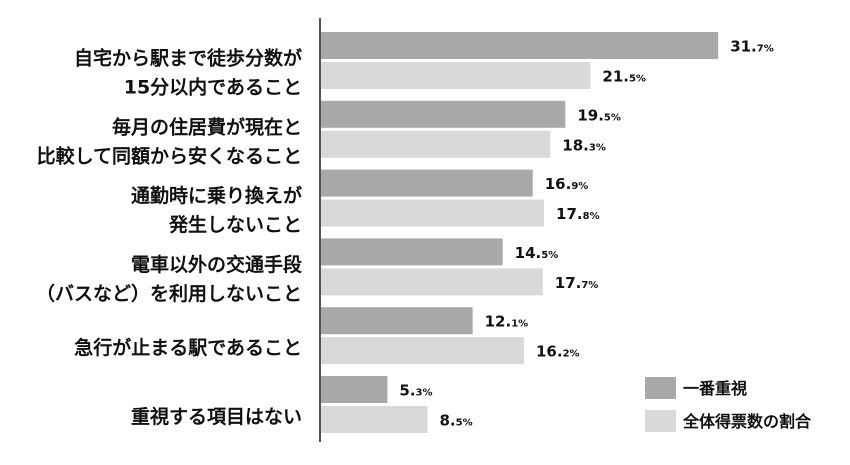  Describe the element at coordinates (213, 87) in the screenshot. I see `category-label: 15分以内であること` at that location.